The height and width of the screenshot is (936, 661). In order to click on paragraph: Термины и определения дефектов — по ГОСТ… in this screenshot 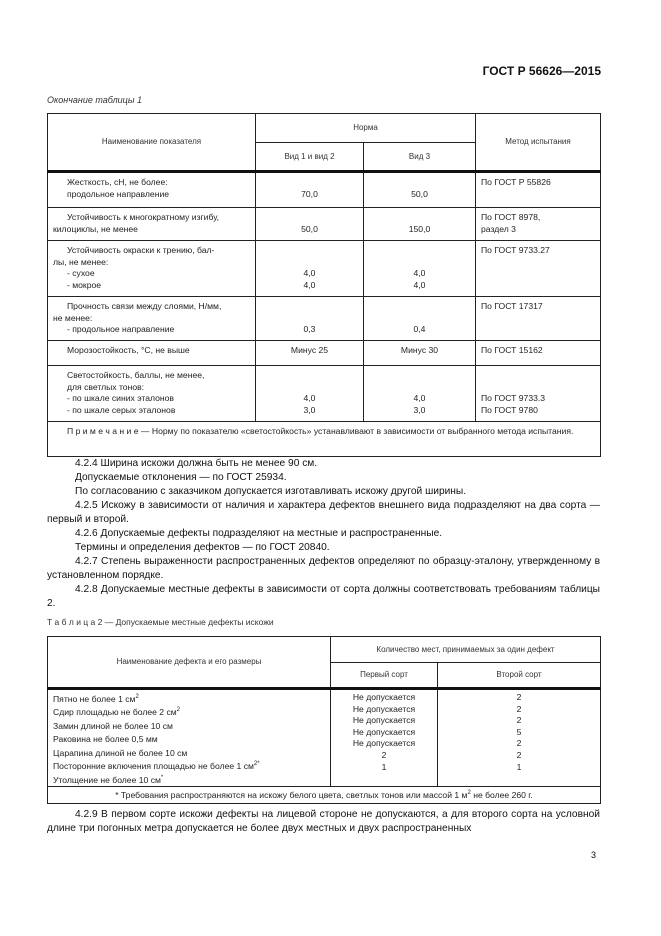, I will do `click(202, 547)`.